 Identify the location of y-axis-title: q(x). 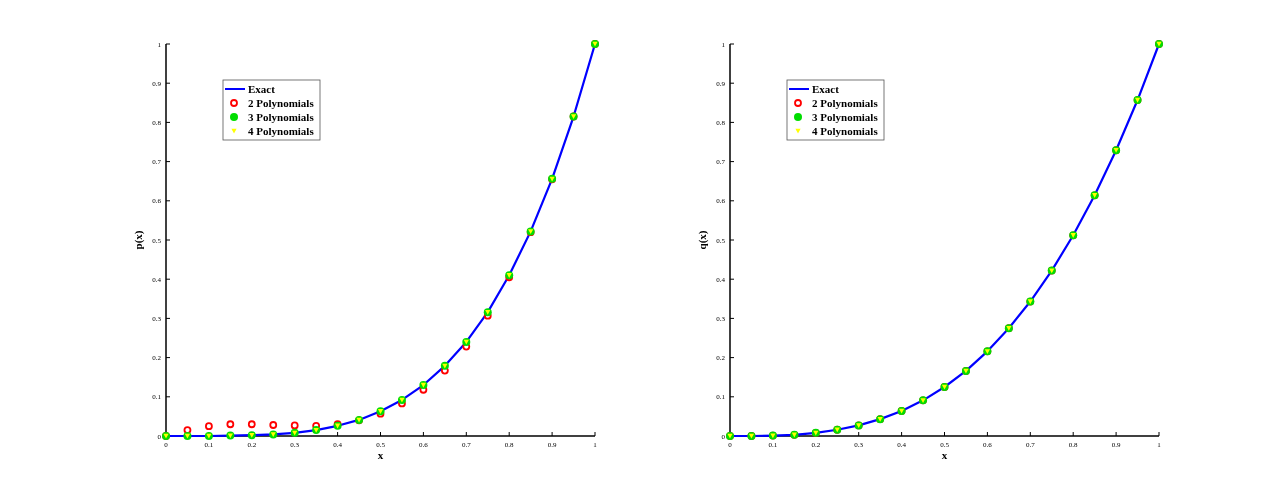
(702, 240).